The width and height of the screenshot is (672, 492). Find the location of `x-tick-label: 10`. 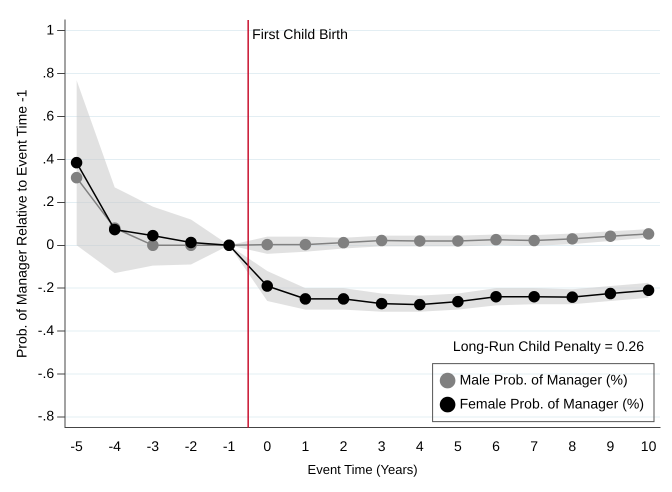

x-tick-label: 10 is located at coordinates (648, 446).